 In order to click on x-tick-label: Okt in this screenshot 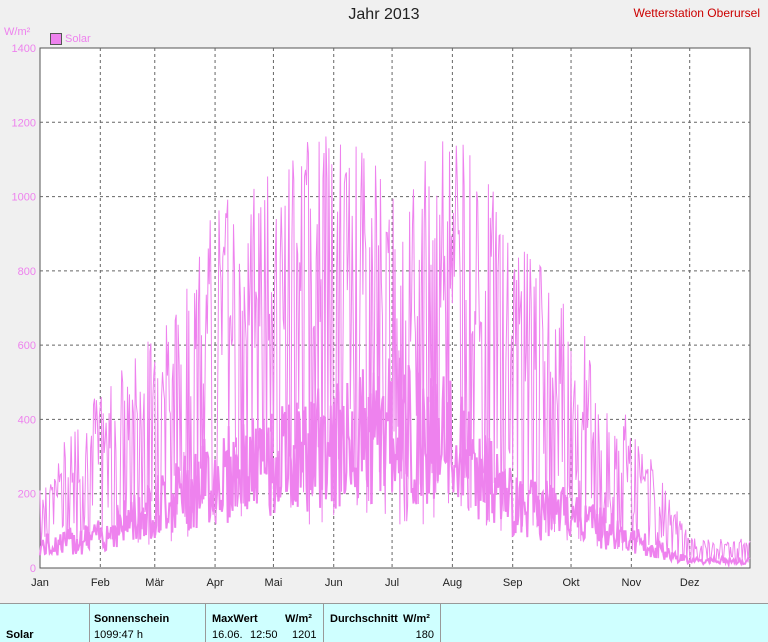, I will do `click(570, 583)`.